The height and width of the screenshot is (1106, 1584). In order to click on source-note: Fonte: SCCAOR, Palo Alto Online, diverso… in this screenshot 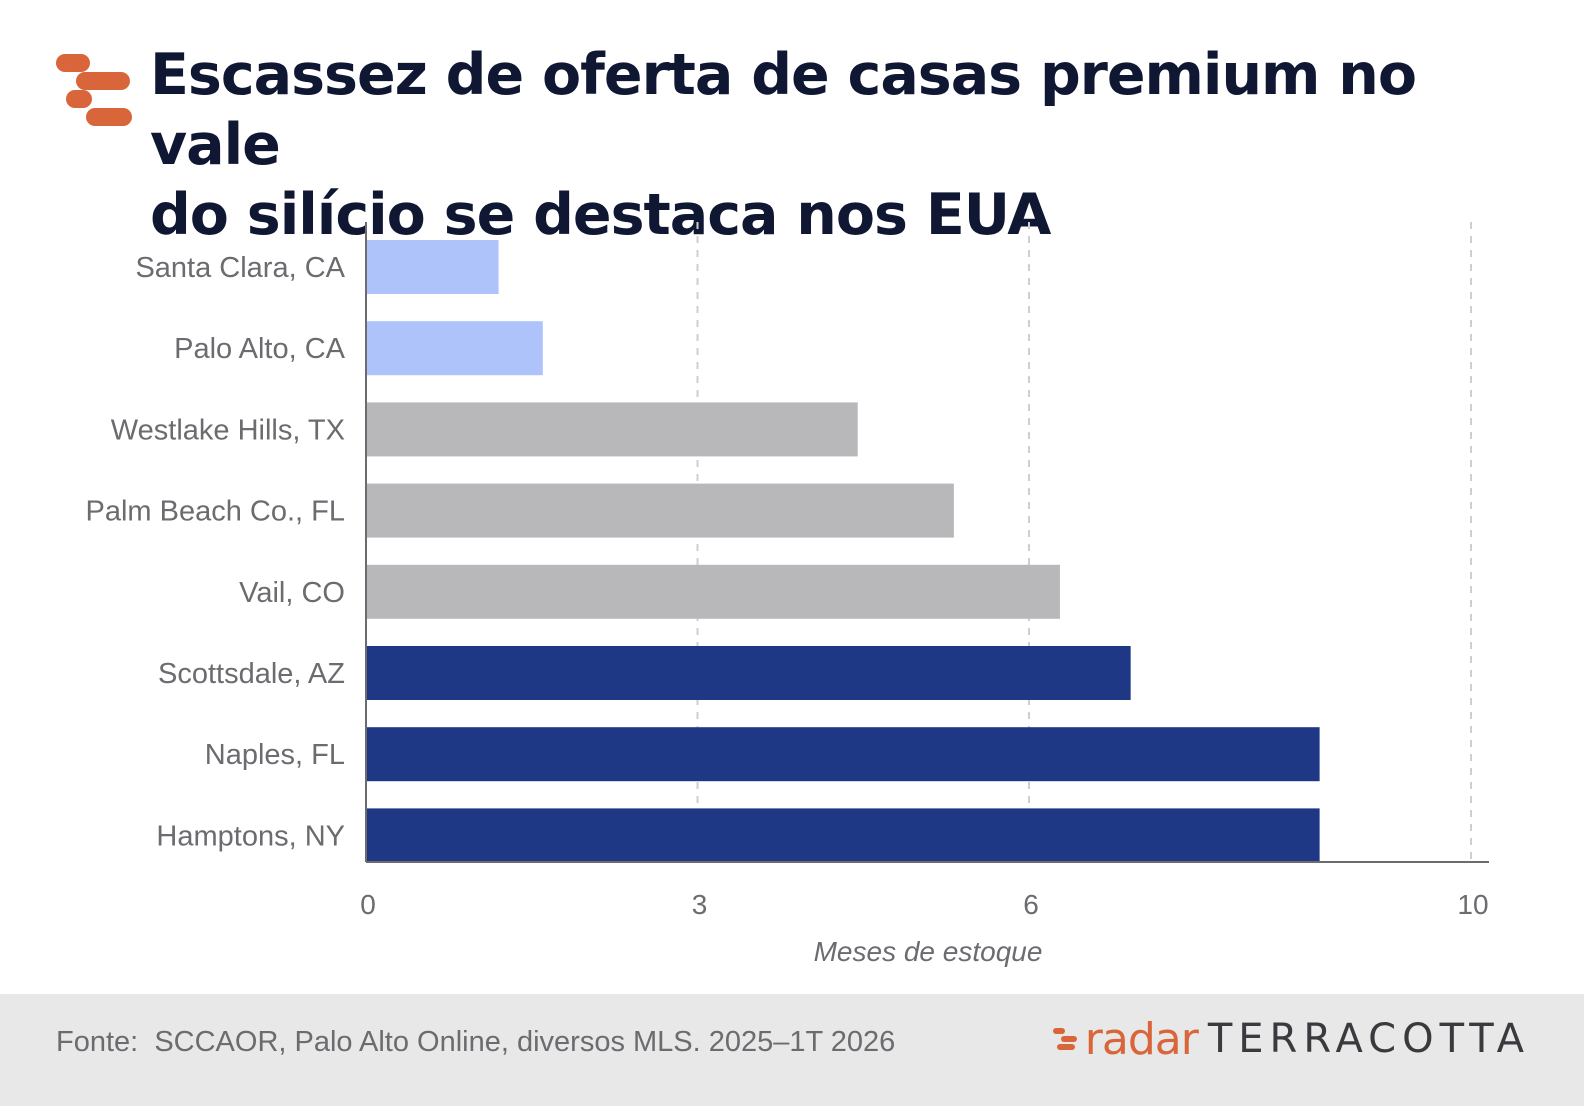, I will do `click(476, 1042)`.